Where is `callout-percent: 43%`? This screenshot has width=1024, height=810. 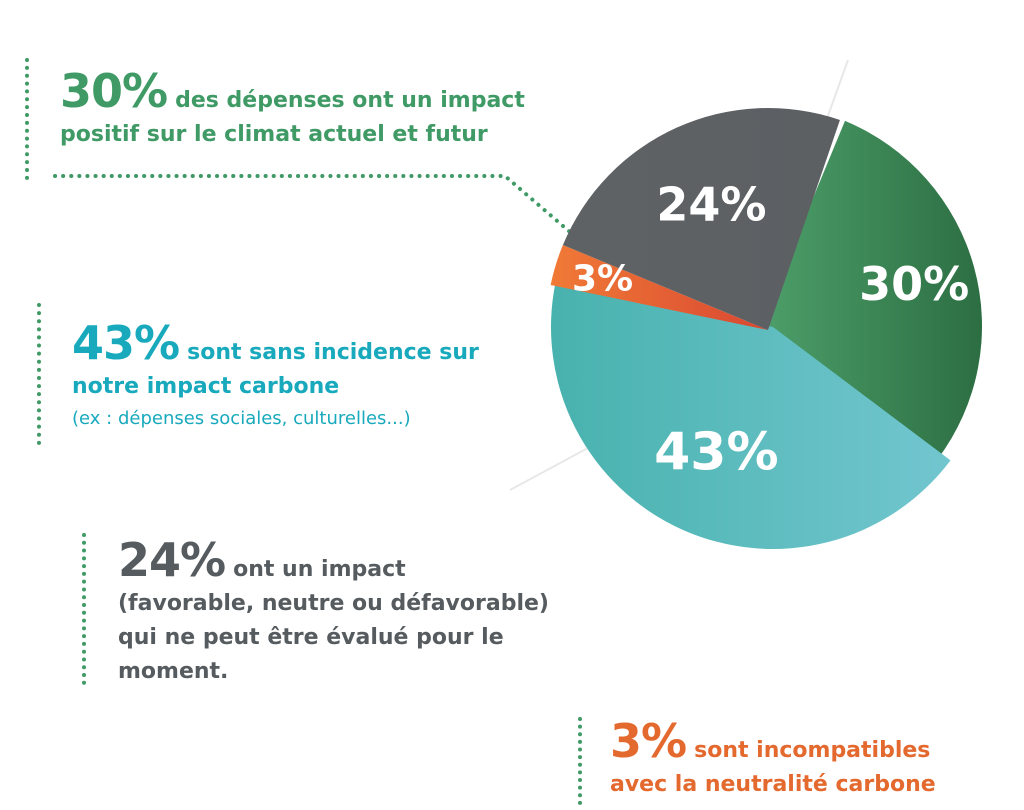 callout-percent: 43% is located at coordinates (126, 343).